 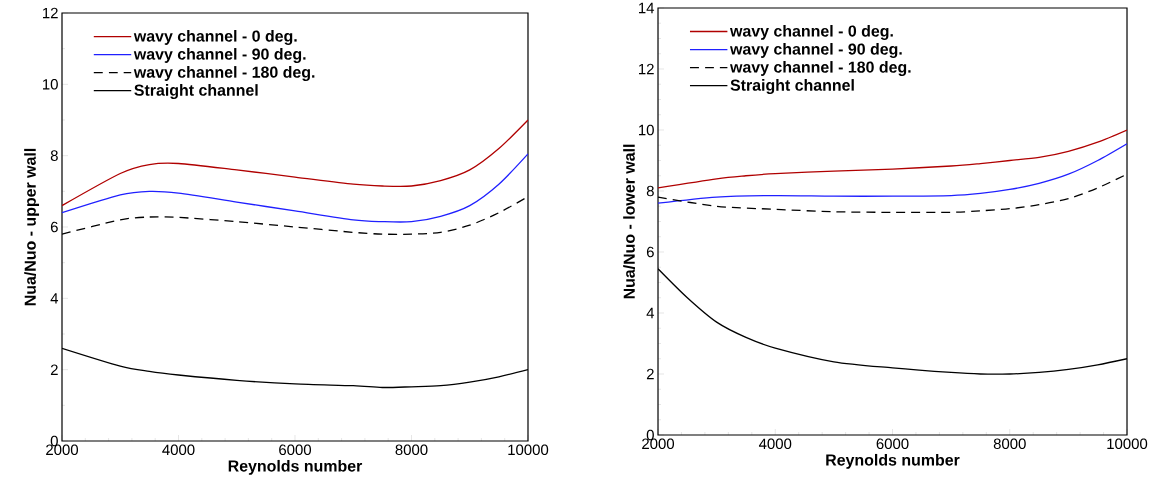 What do you see at coordinates (647, 8) in the screenshot?
I see `y-tick-label: 14` at bounding box center [647, 8].